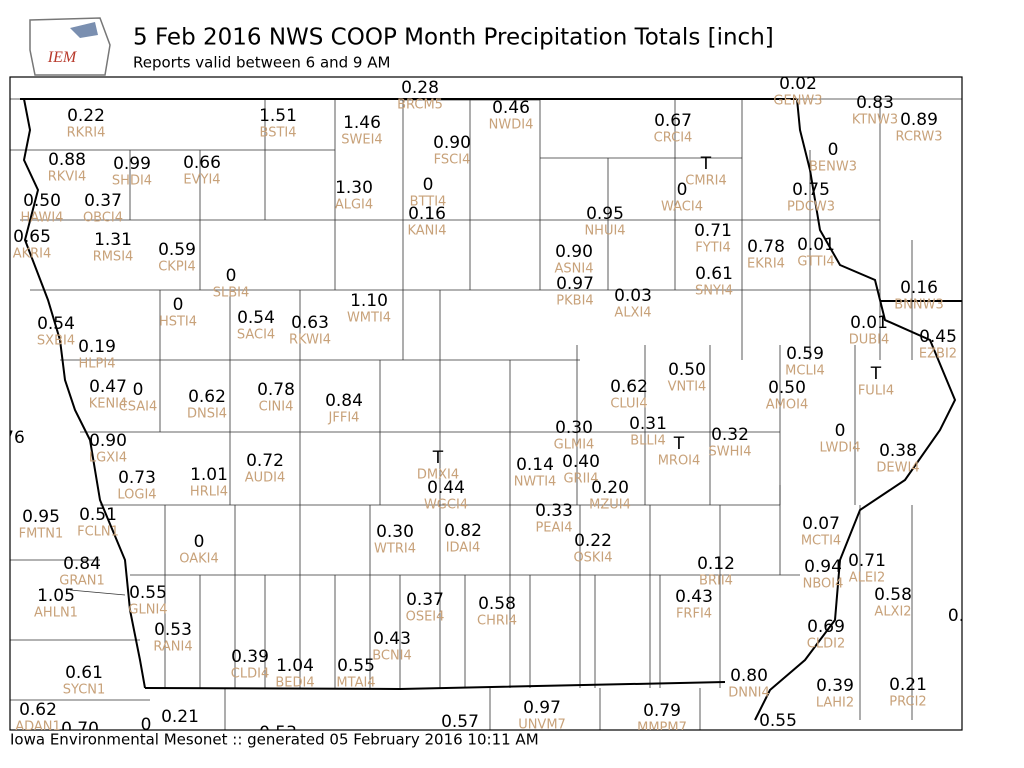 Image resolution: width=1024 pixels, height=768 pixels. What do you see at coordinates (425, 617) in the screenshot?
I see `station-id: OSEI4` at bounding box center [425, 617].